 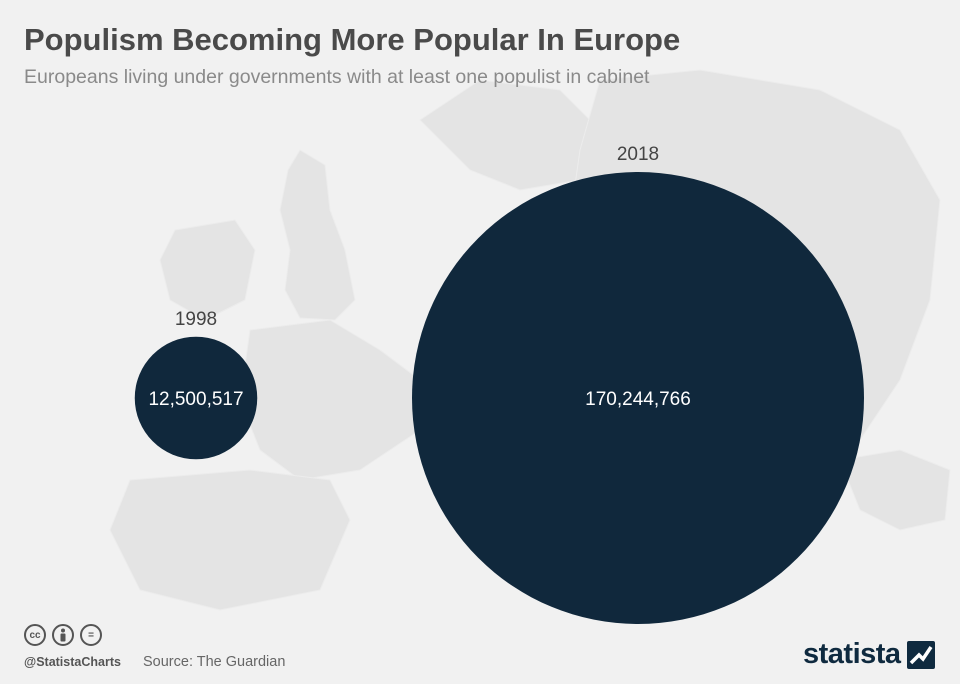 I want to click on value-label-2018: 170,244,766, so click(x=638, y=399).